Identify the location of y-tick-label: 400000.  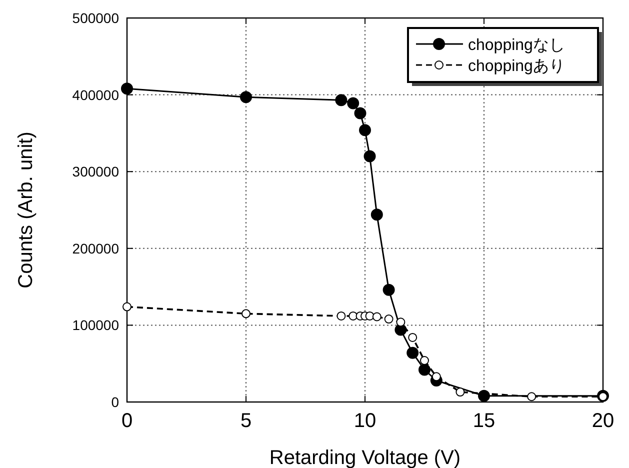
(96, 94).